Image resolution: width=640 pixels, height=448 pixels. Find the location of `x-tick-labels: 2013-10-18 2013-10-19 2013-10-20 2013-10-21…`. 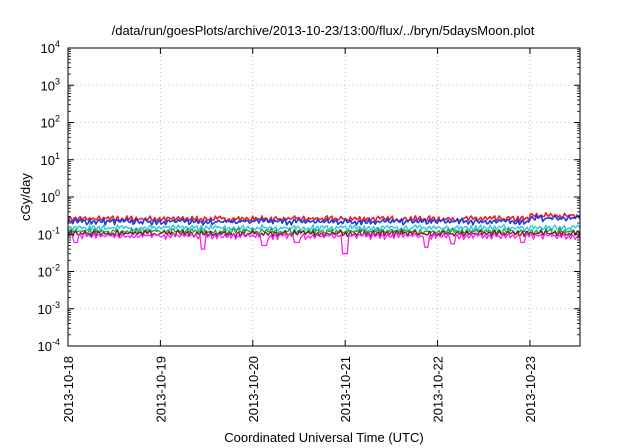

x-tick-labels: 2013-10-18 2013-10-19 2013-10-20 2013-10-21… is located at coordinates (299, 389).